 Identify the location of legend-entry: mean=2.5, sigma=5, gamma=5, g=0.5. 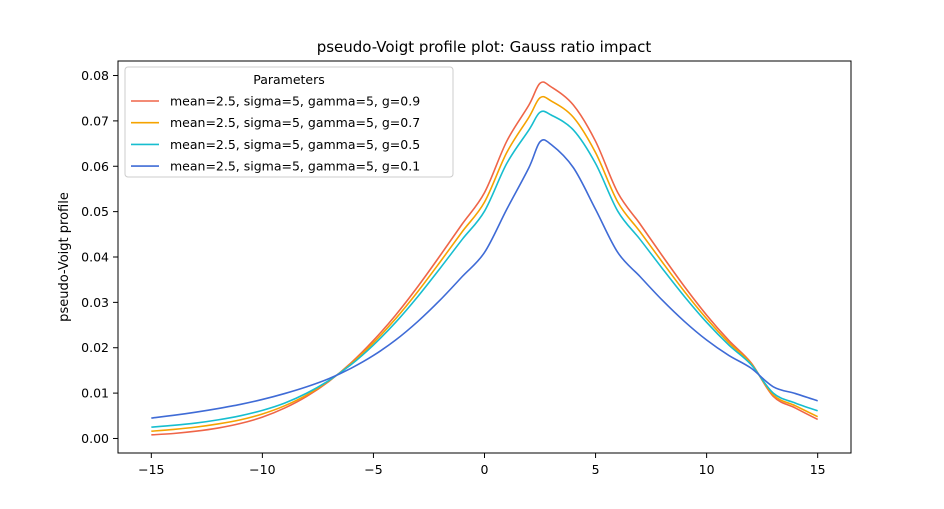
(295, 144).